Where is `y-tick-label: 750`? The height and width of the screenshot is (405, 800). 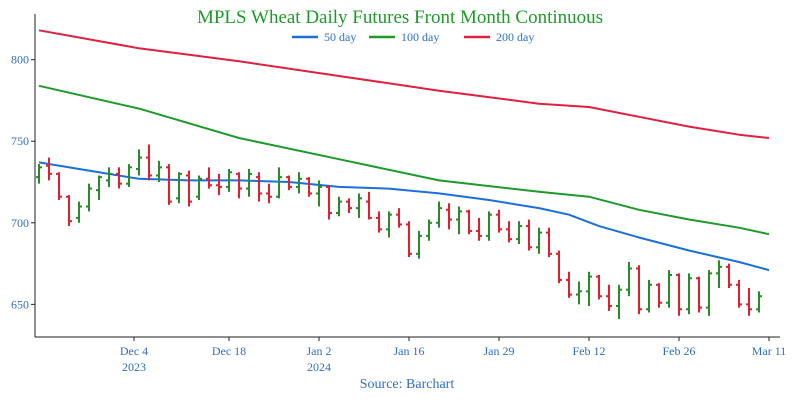 y-tick-label: 750 is located at coordinates (20, 141).